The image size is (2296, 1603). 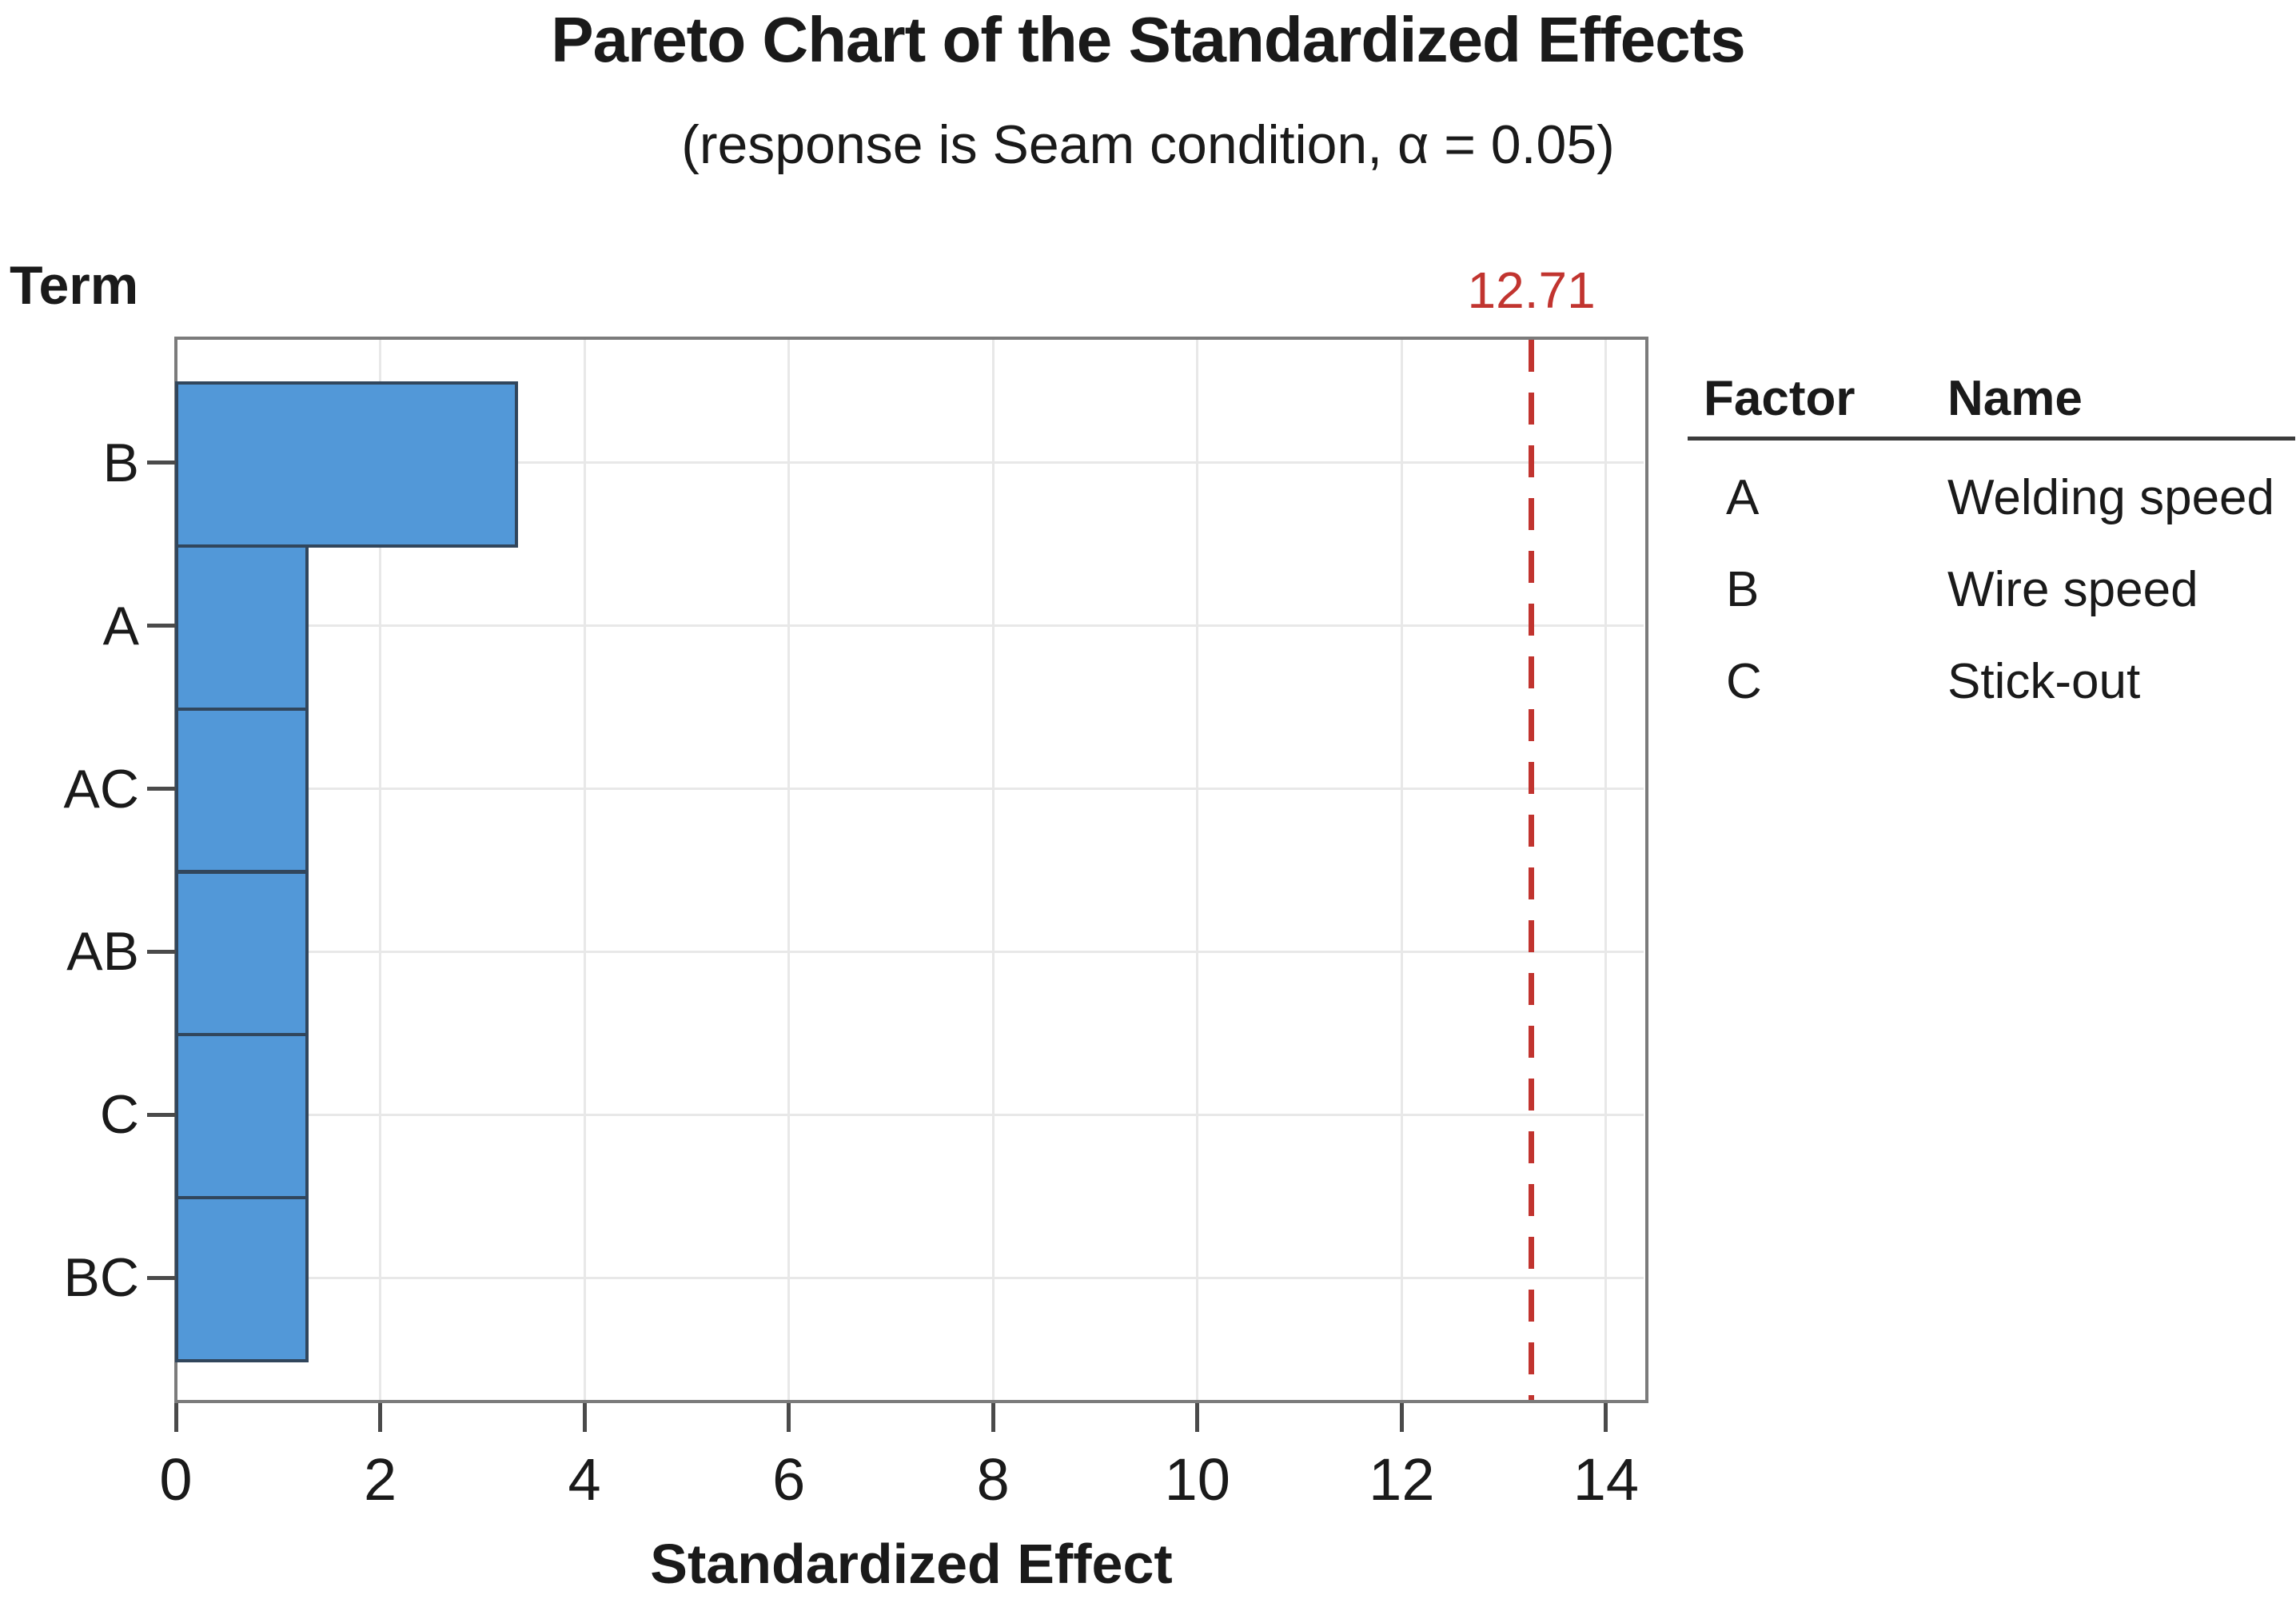 I want to click on x-tick-label-4: 4, so click(x=584, y=1479).